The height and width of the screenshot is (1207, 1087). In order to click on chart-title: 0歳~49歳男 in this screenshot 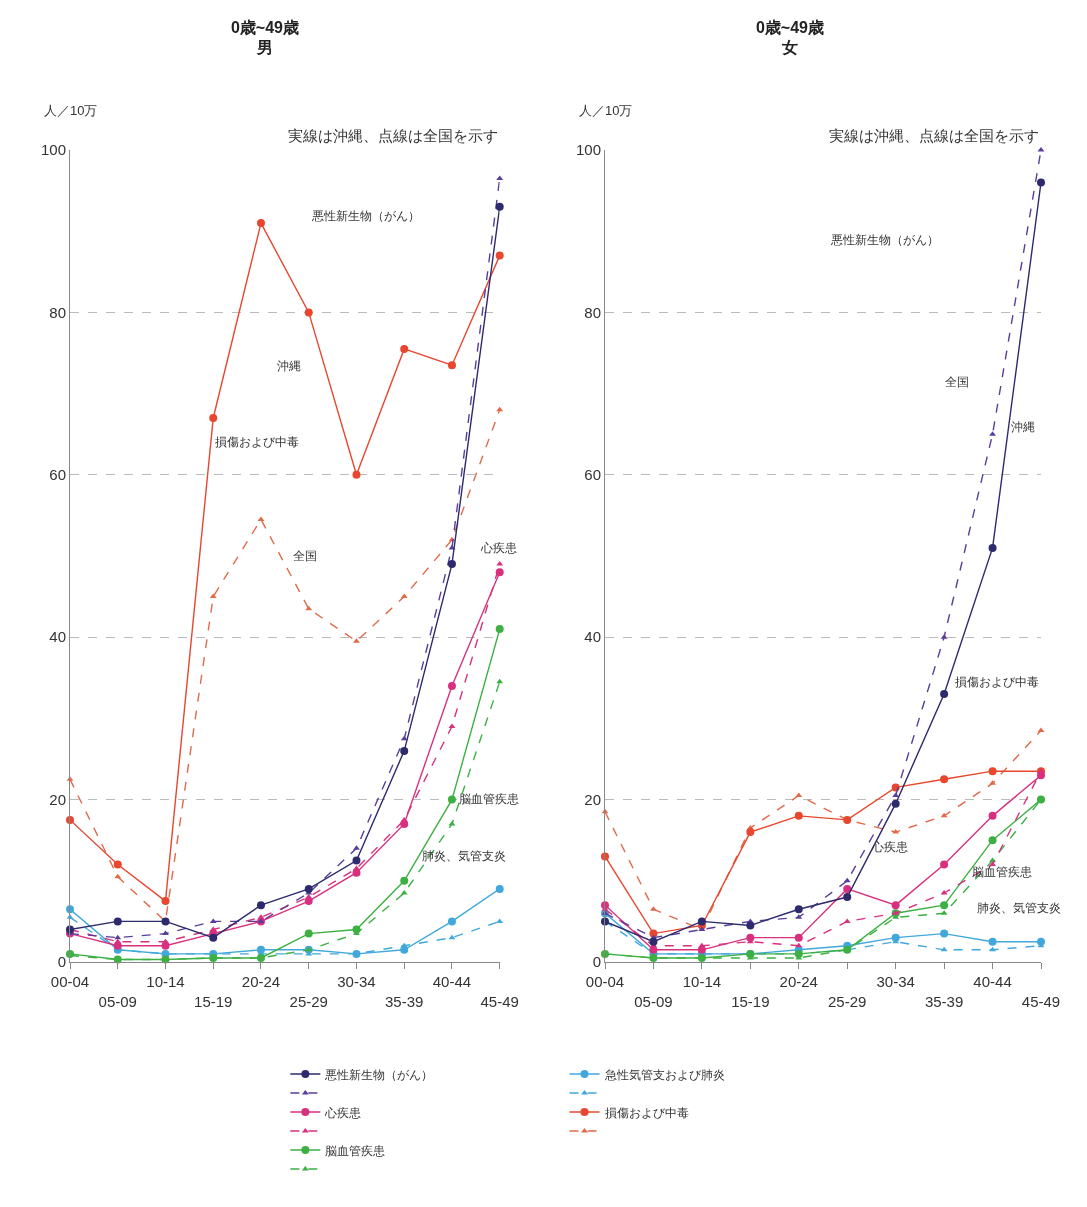, I will do `click(264, 38)`.